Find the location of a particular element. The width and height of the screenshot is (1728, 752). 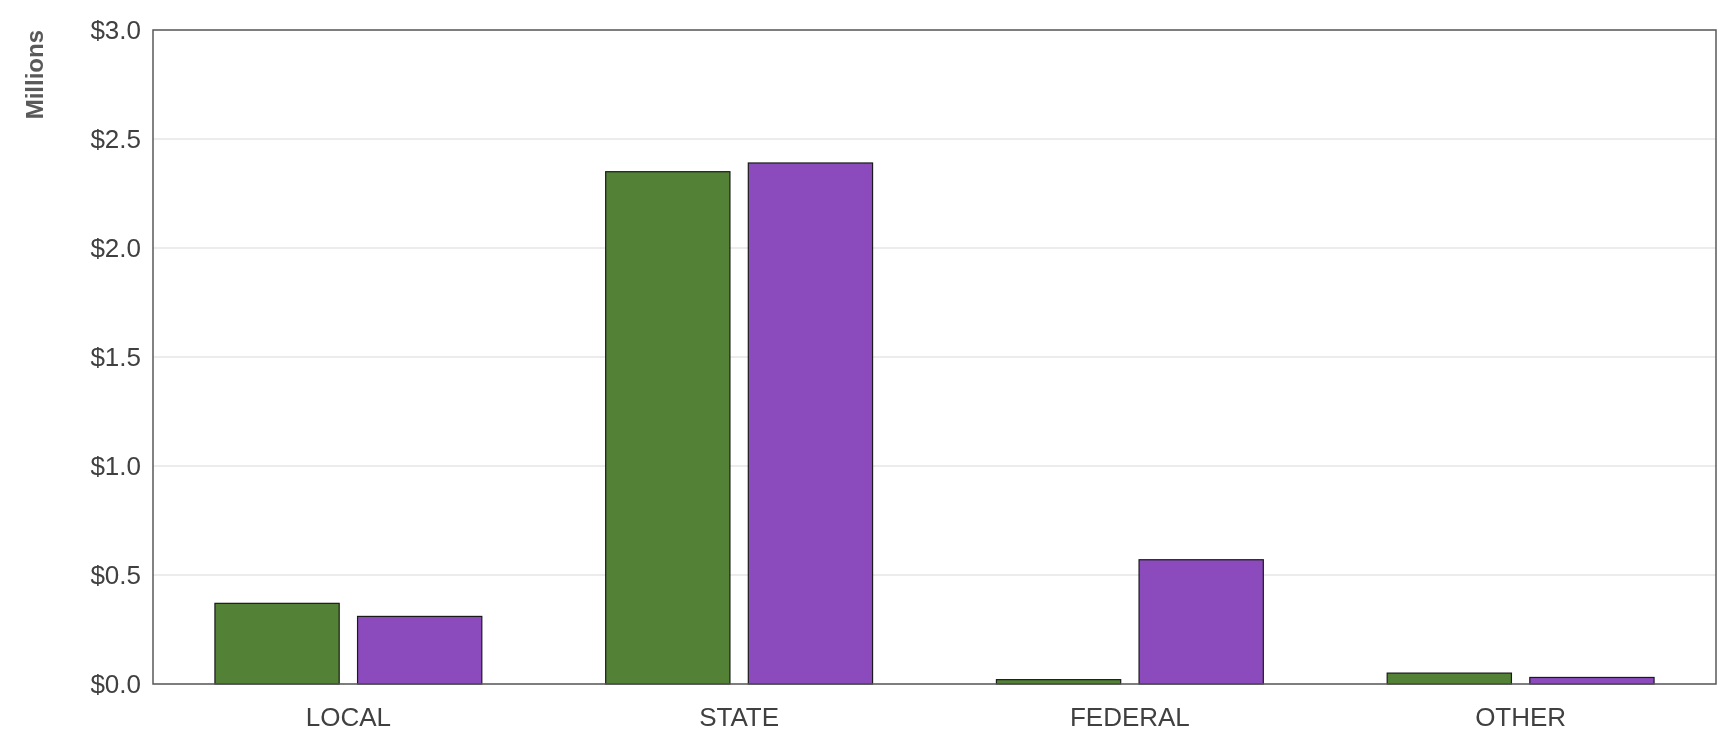

y-tick-label: $2.0 is located at coordinates (115, 248).